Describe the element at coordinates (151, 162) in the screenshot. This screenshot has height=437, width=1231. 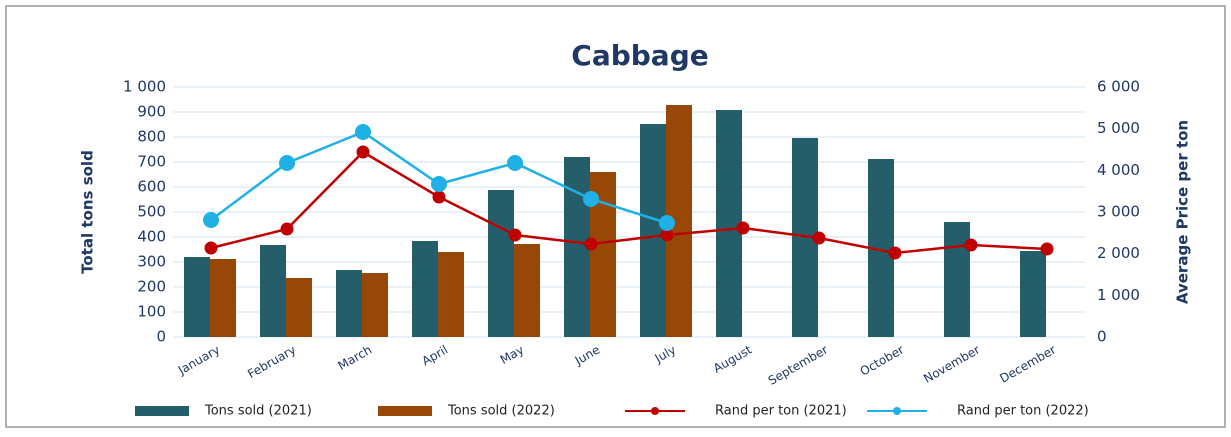
I see `y-tick-label: 700` at that location.